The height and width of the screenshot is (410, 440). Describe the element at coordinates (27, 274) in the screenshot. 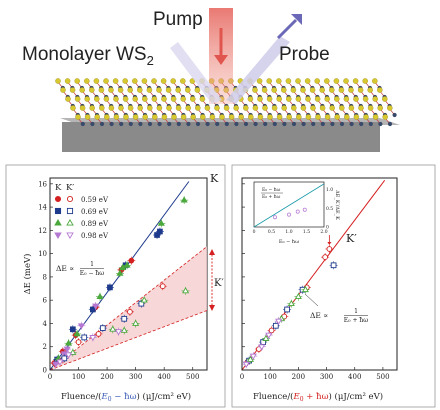

I see `left-ylabel: ΔE (meV)` at that location.